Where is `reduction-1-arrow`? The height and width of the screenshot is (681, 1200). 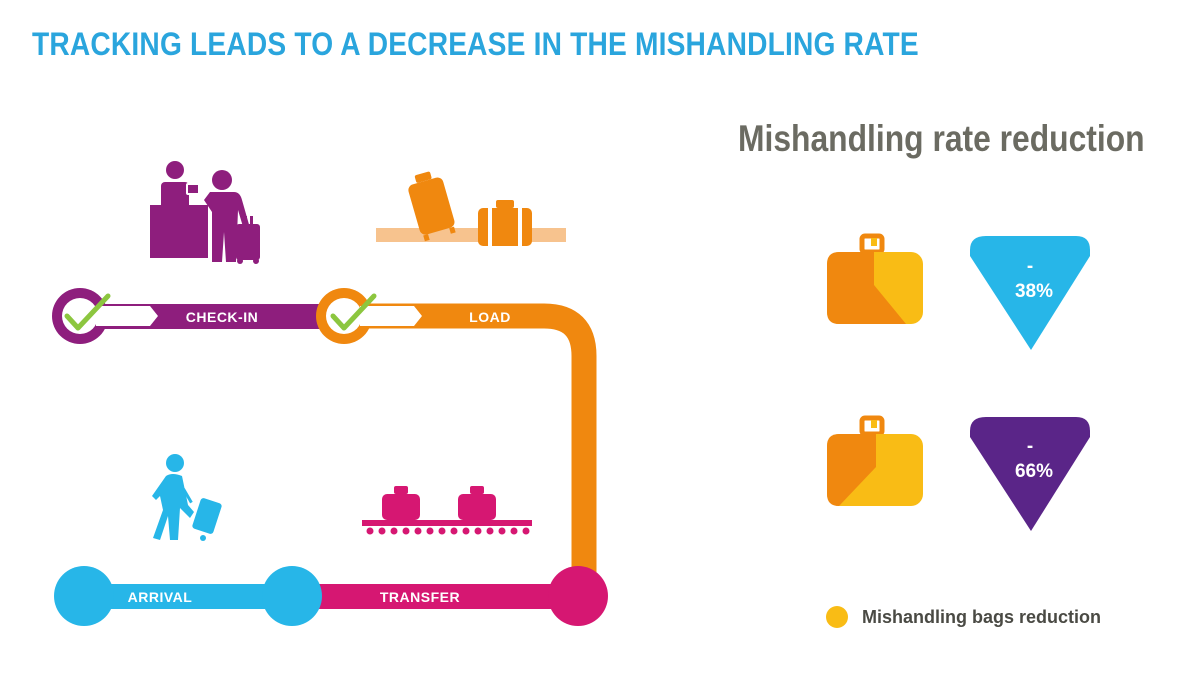
reduction-1-arrow is located at coordinates (1030, 293).